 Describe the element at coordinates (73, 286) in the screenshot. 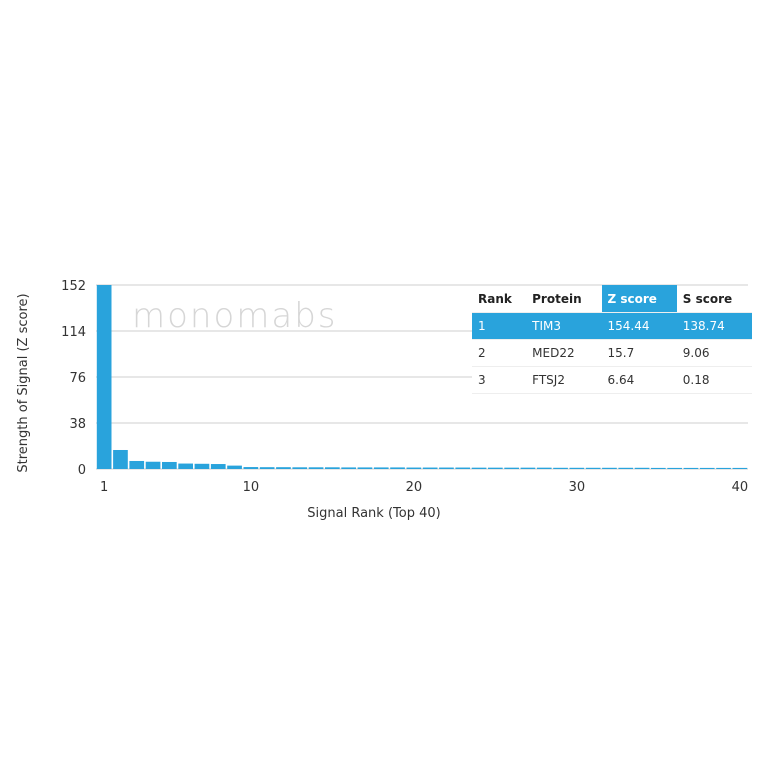

I see `y-tick-label: 152` at that location.